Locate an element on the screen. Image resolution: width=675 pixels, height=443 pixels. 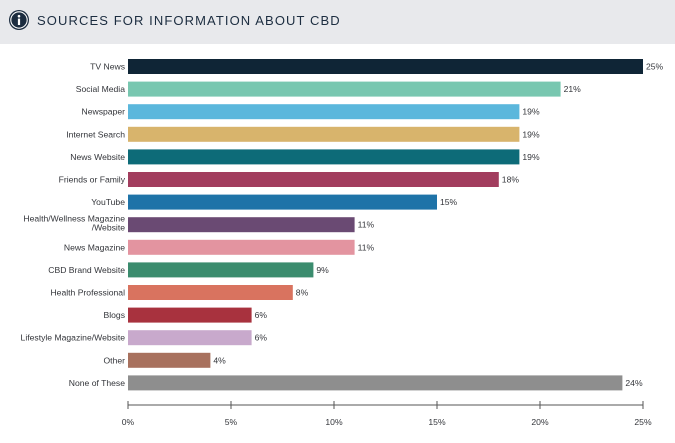
category-label: Health/Wellness Magazine/Website is located at coordinates (74, 223).